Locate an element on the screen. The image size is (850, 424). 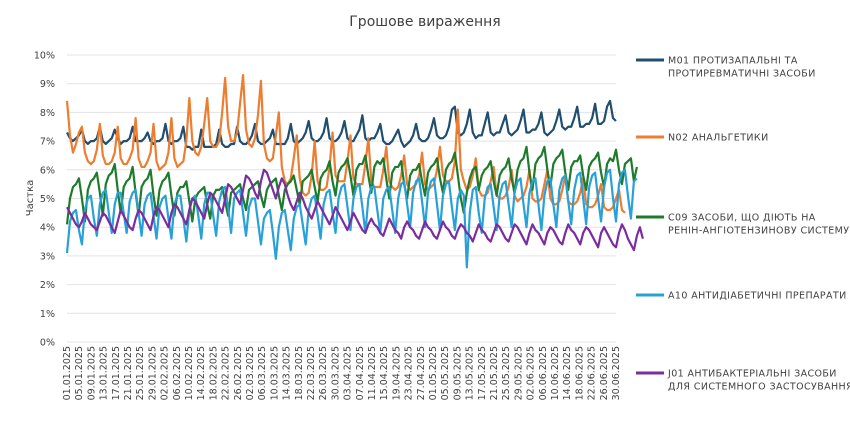
x-tick-label: 11.04.2025 is located at coordinates (372, 373).